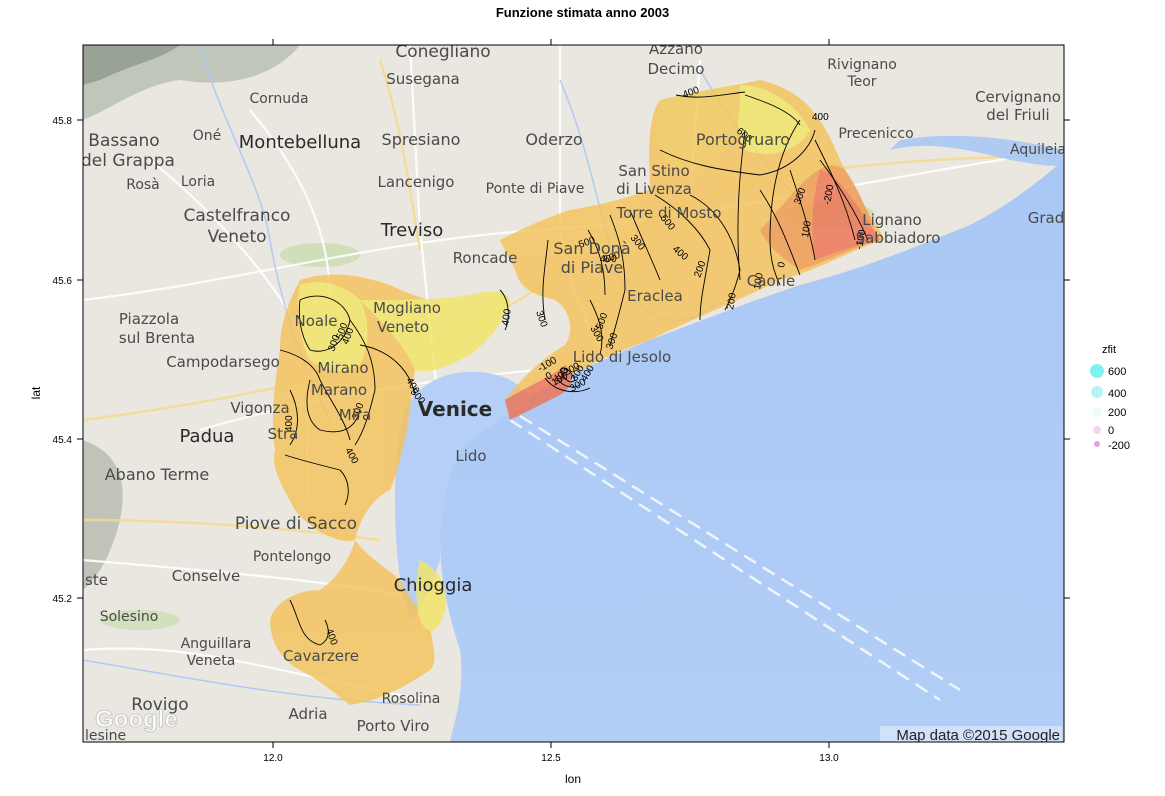  Describe the element at coordinates (207, 436) in the screenshot. I see `place-label: Padua` at that location.